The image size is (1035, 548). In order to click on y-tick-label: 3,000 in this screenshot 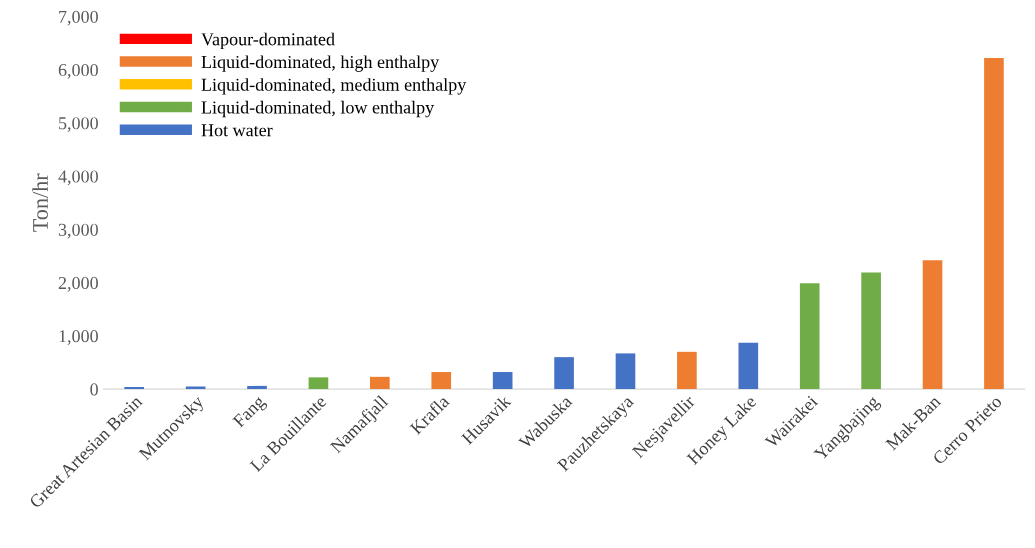, I will do `click(78, 231)`.